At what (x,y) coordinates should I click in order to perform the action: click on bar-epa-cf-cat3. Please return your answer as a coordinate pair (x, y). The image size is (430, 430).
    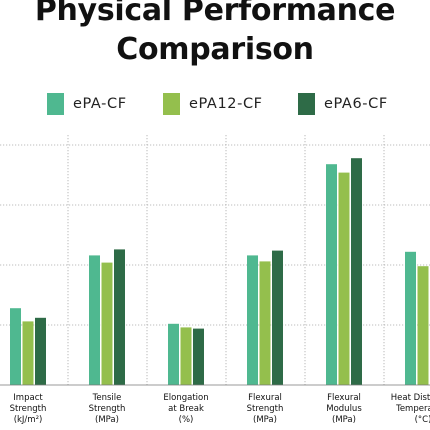
    Looking at the image, I should click on (173, 354).